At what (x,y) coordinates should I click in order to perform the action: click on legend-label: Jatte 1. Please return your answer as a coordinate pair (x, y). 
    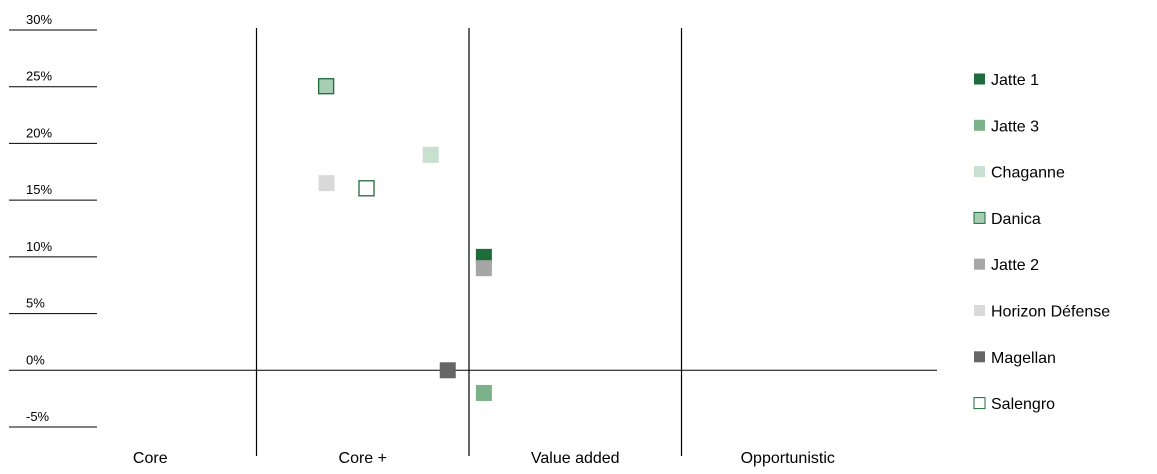
    Looking at the image, I should click on (1015, 80).